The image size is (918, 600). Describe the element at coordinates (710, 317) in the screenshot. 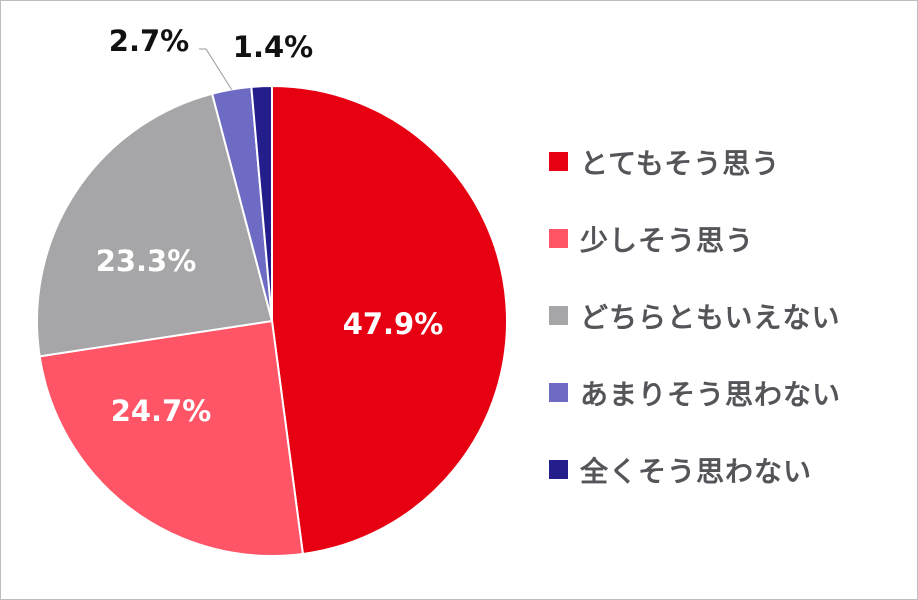

I see `legend-label: どちらともいえない` at that location.